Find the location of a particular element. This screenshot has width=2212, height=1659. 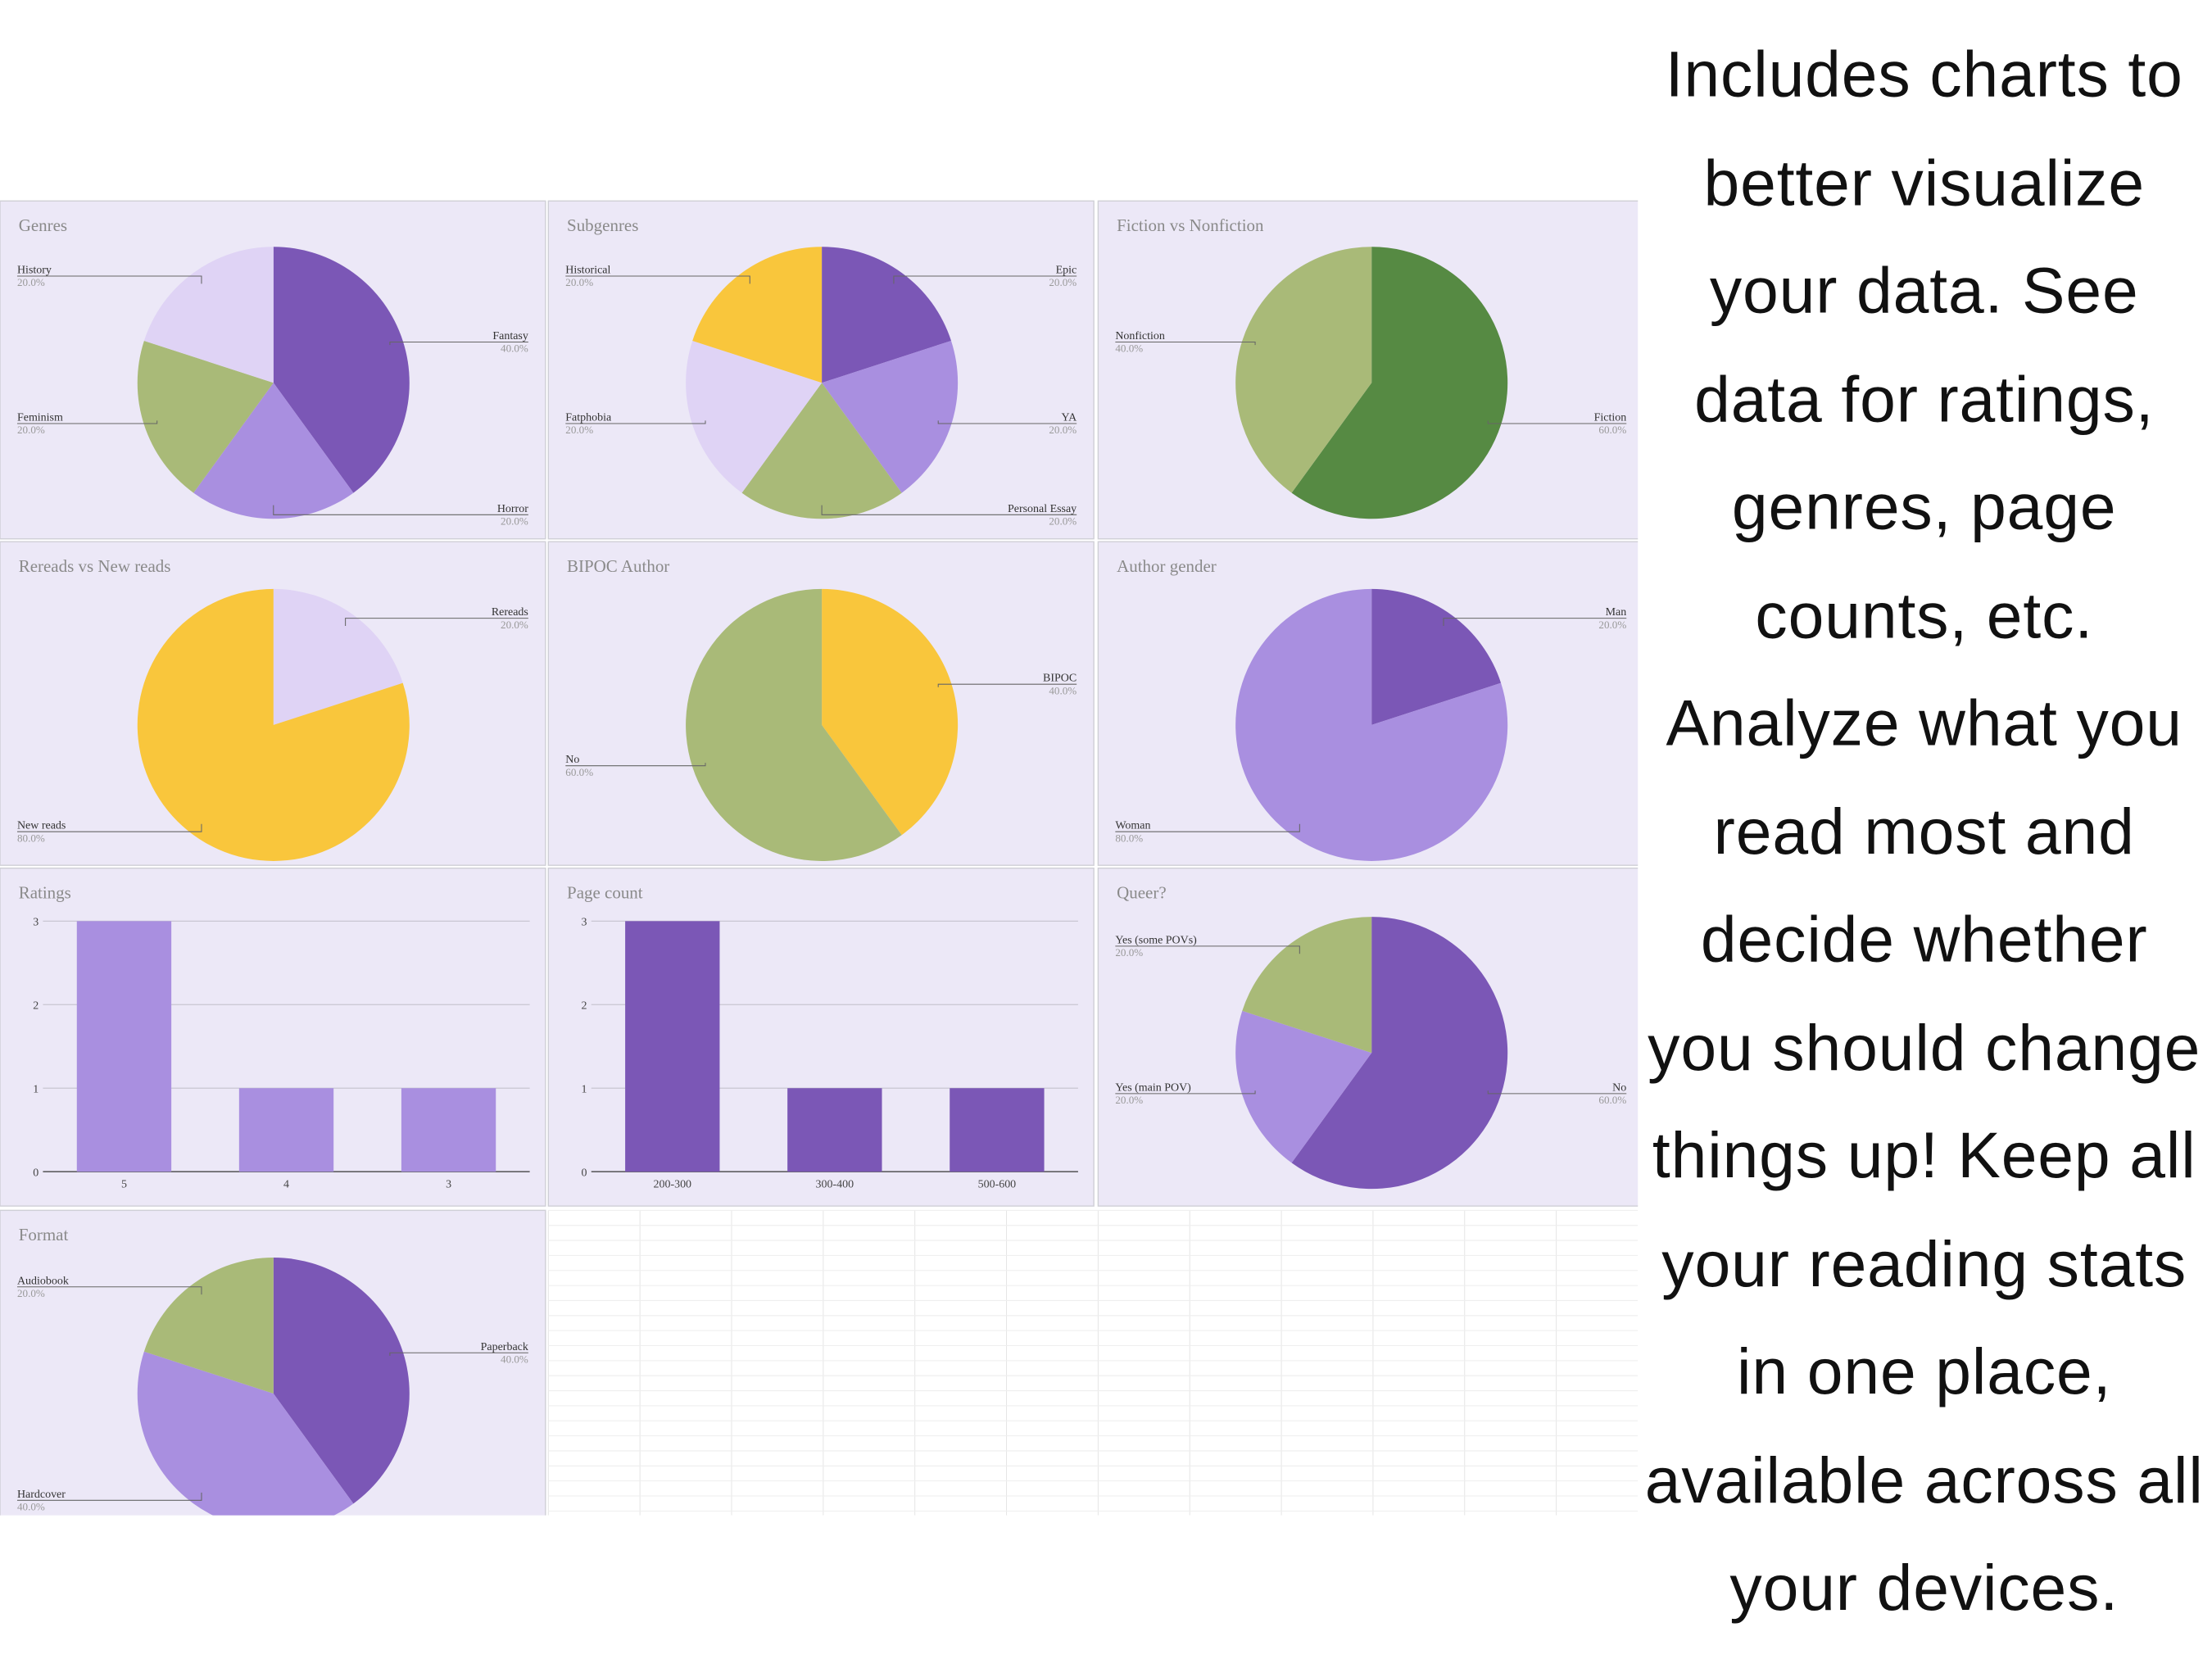

y-tick-label: 1 is located at coordinates (584, 1089).